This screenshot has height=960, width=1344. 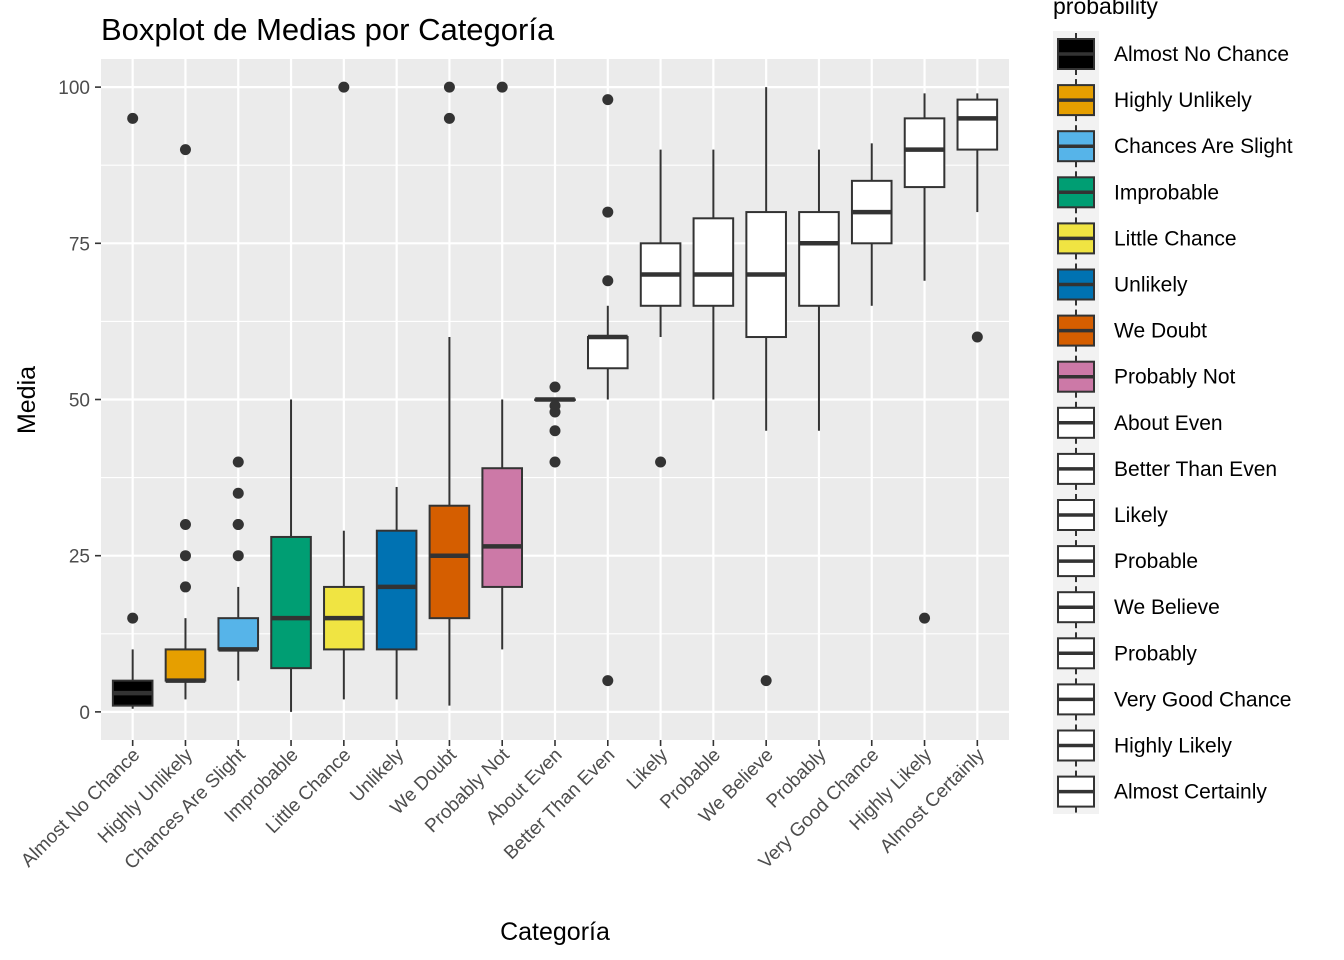 I want to click on x-tick-label: Likely, so click(x=648, y=769).